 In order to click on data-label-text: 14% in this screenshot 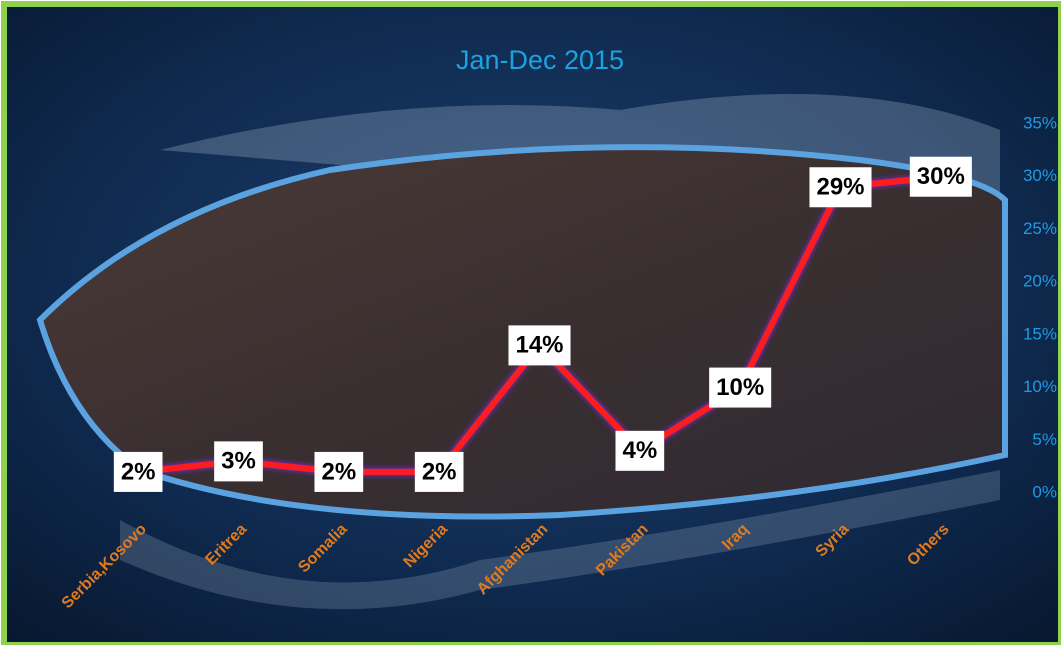, I will do `click(539, 345)`.